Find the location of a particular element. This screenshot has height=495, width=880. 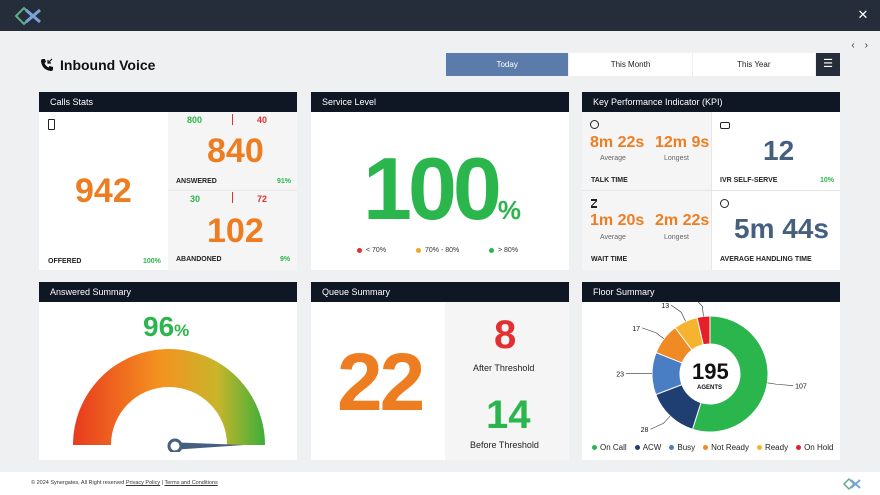

kpi-divider-v is located at coordinates (711, 191).